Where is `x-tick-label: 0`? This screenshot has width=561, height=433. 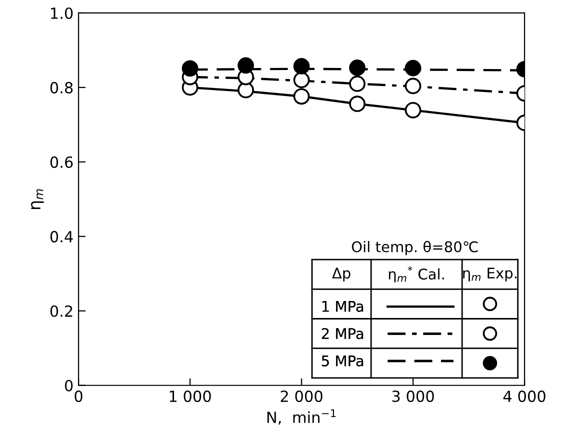
x-tick-label: 0 is located at coordinates (78, 396).